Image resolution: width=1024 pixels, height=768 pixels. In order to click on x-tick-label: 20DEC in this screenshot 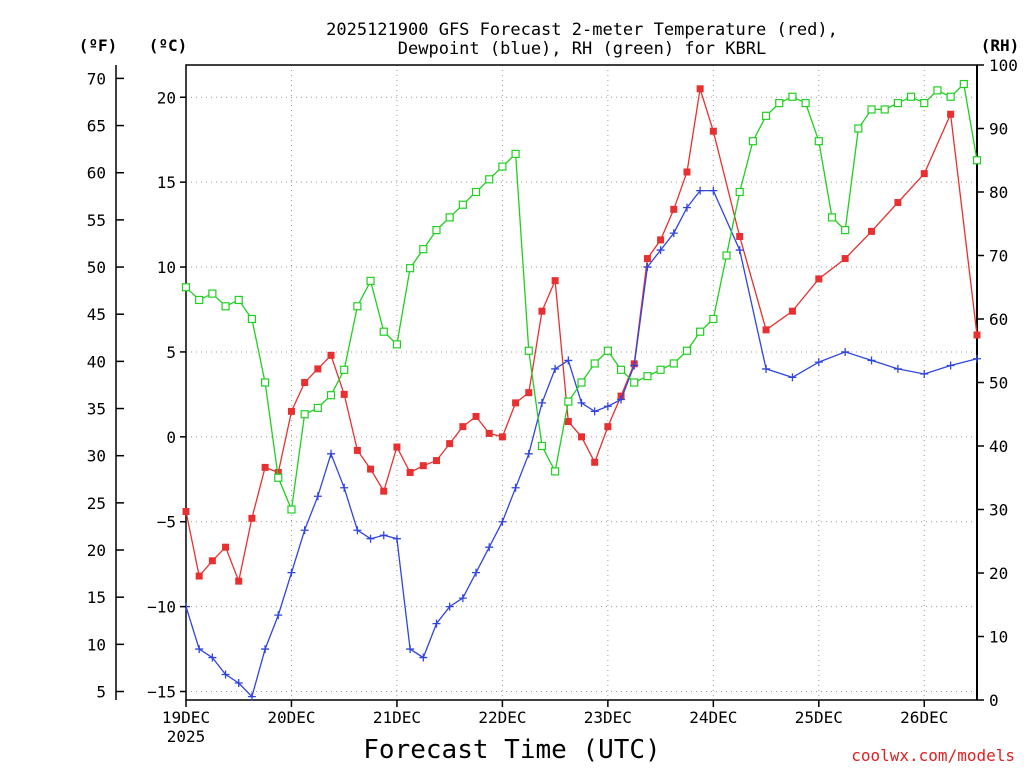, I will do `click(291, 717)`.